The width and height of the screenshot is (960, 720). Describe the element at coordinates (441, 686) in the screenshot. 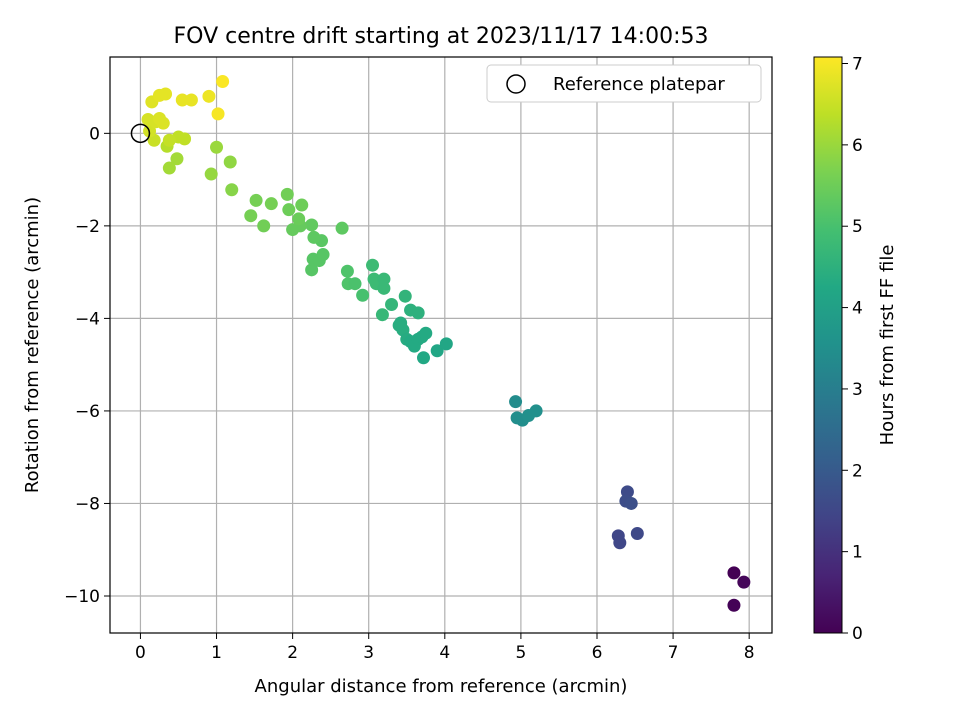

I see `x-axis-label: Angular distance from reference (arcmin)` at that location.